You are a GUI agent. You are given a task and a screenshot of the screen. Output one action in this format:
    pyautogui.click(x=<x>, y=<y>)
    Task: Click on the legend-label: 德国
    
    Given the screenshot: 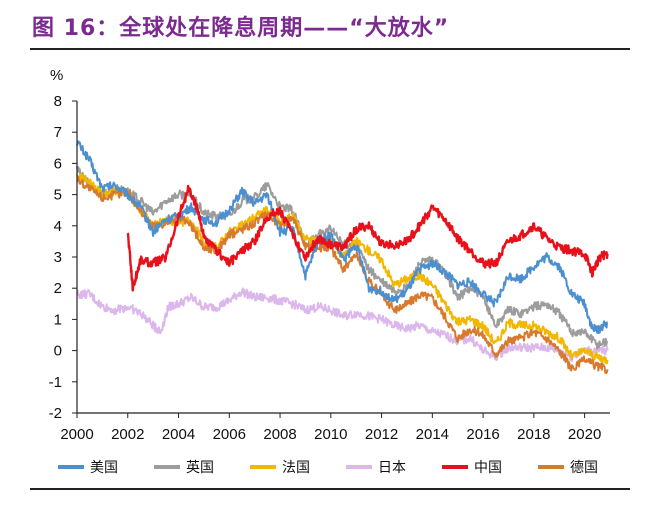 What is the action you would take?
    pyautogui.click(x=584, y=468)
    